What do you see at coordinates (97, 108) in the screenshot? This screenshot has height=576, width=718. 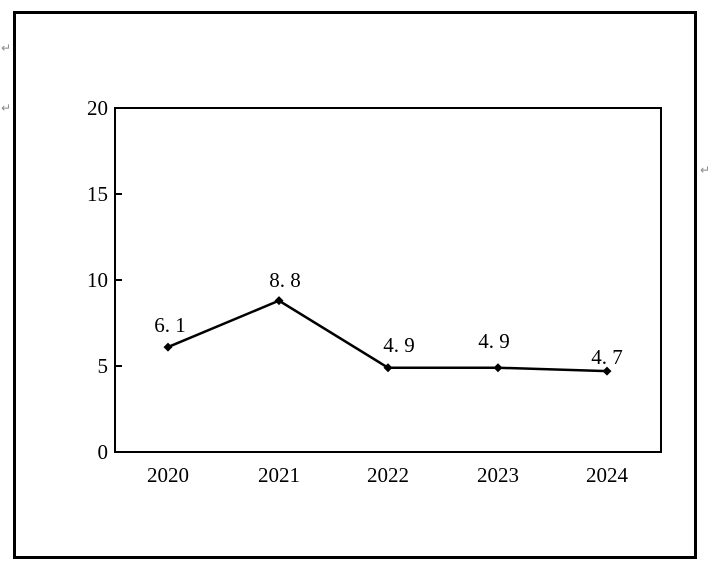 I see `y-axis-tick-label: 20` at bounding box center [97, 108].